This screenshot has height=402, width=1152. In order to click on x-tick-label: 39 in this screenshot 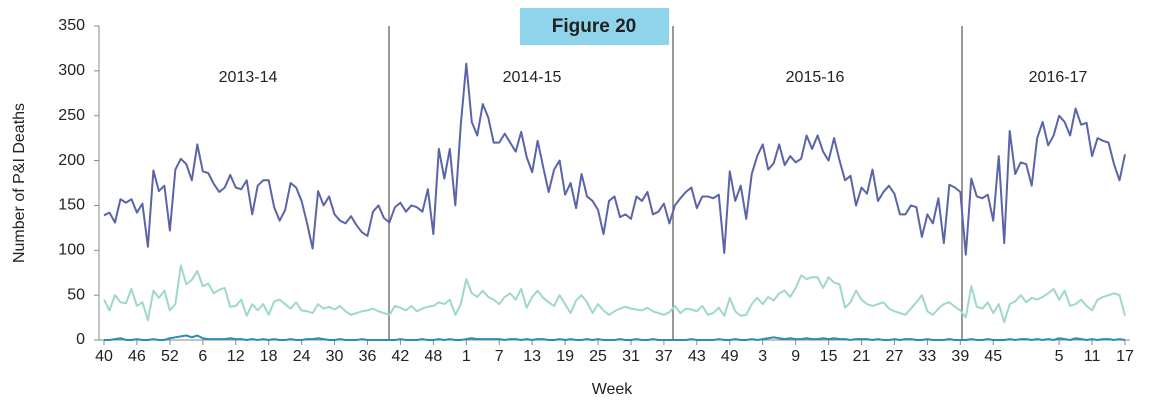, I will do `click(960, 356)`.